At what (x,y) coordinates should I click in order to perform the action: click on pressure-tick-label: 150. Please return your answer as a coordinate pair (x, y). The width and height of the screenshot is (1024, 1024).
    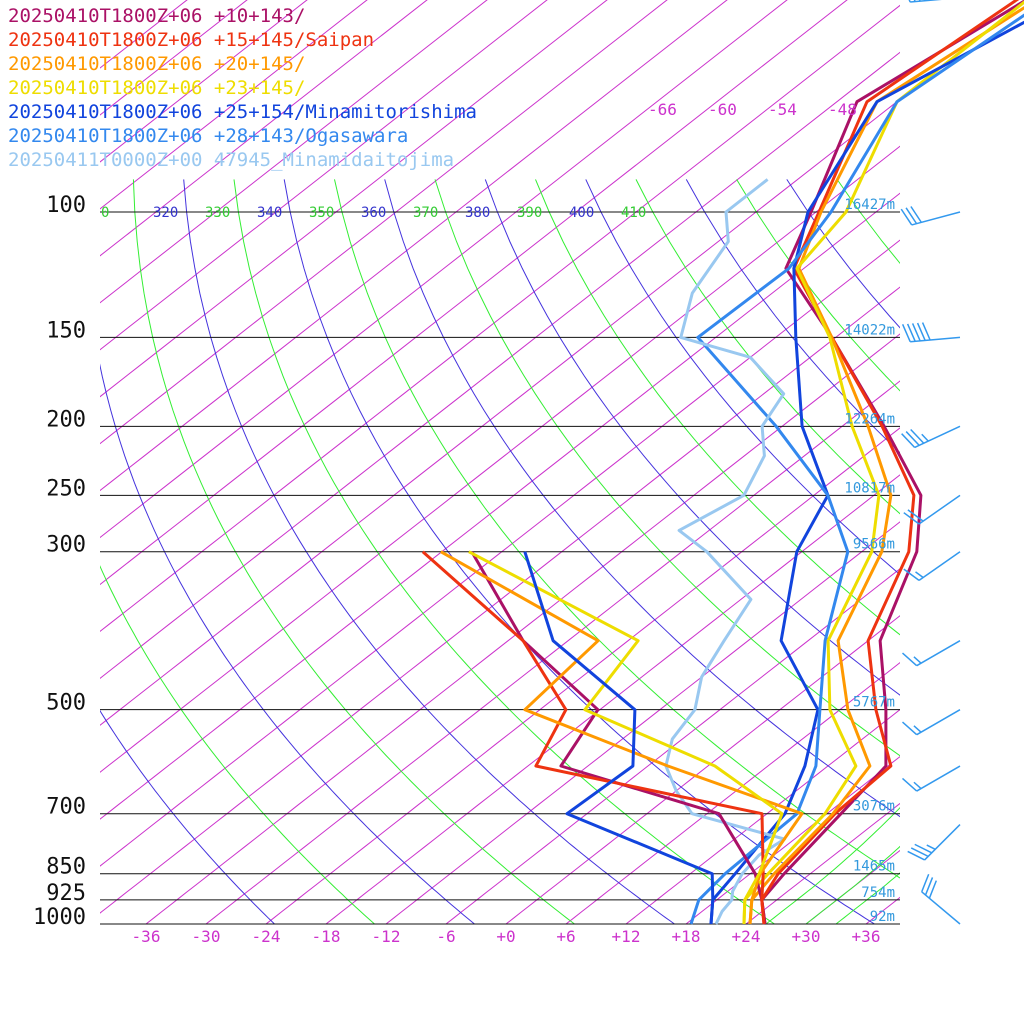
    Looking at the image, I should click on (66, 330).